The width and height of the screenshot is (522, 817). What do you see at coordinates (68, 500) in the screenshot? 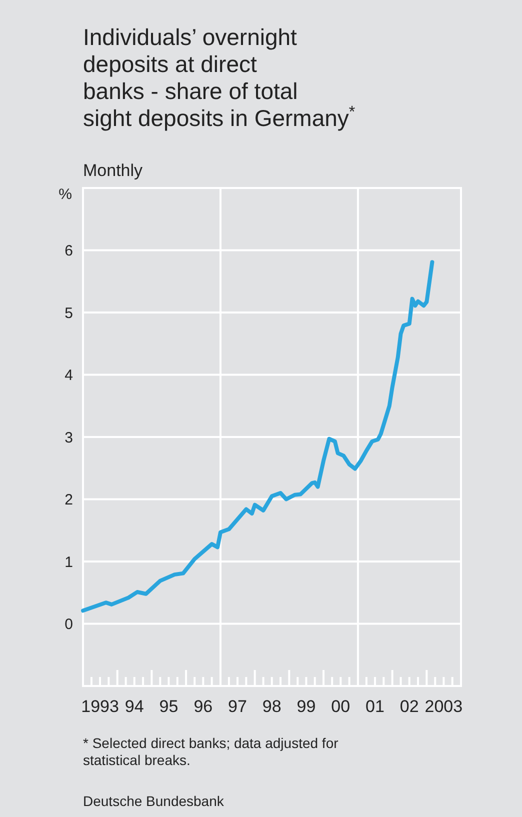
I see `y-tick-label: 2` at bounding box center [68, 500].